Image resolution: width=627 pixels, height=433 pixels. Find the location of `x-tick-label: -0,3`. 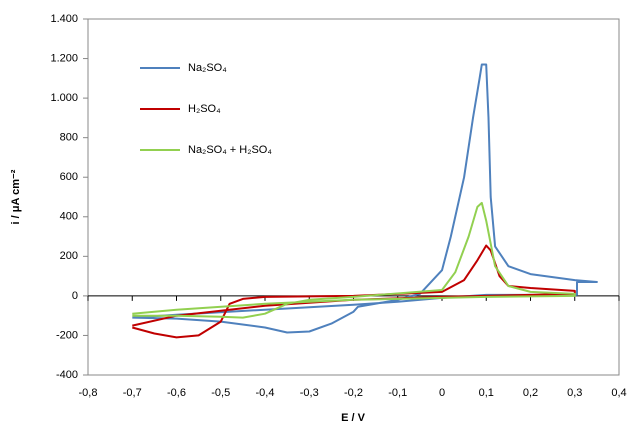

x-tick-label: -0,3 is located at coordinates (309, 393).